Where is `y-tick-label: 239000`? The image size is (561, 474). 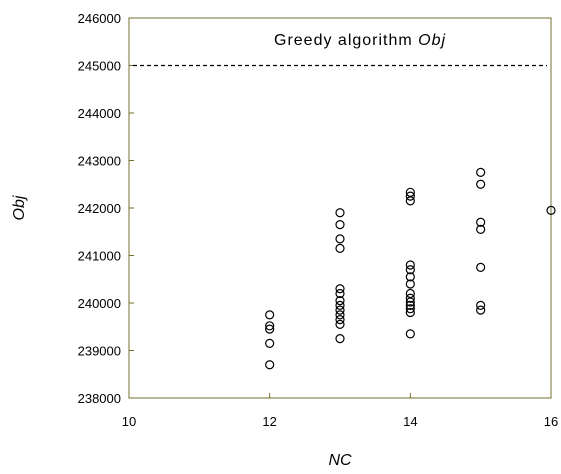
y-tick-label: 239000 is located at coordinates (99, 351).